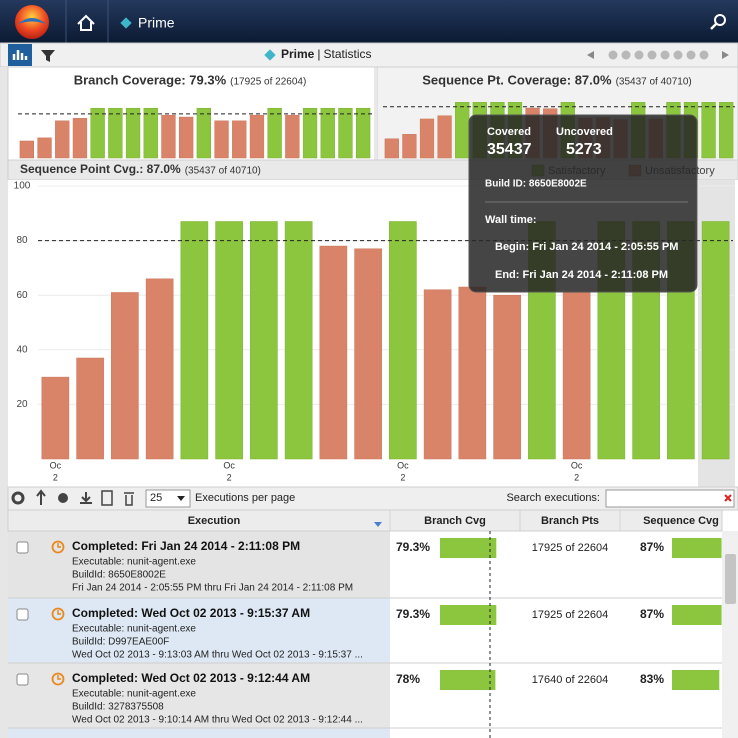  I want to click on pager-dots, so click(658, 55).